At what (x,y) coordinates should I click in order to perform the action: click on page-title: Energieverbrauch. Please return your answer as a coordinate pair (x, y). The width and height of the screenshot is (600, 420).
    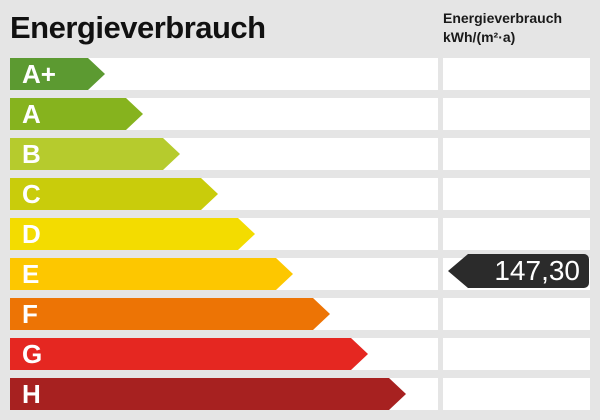
    Looking at the image, I should click on (138, 27).